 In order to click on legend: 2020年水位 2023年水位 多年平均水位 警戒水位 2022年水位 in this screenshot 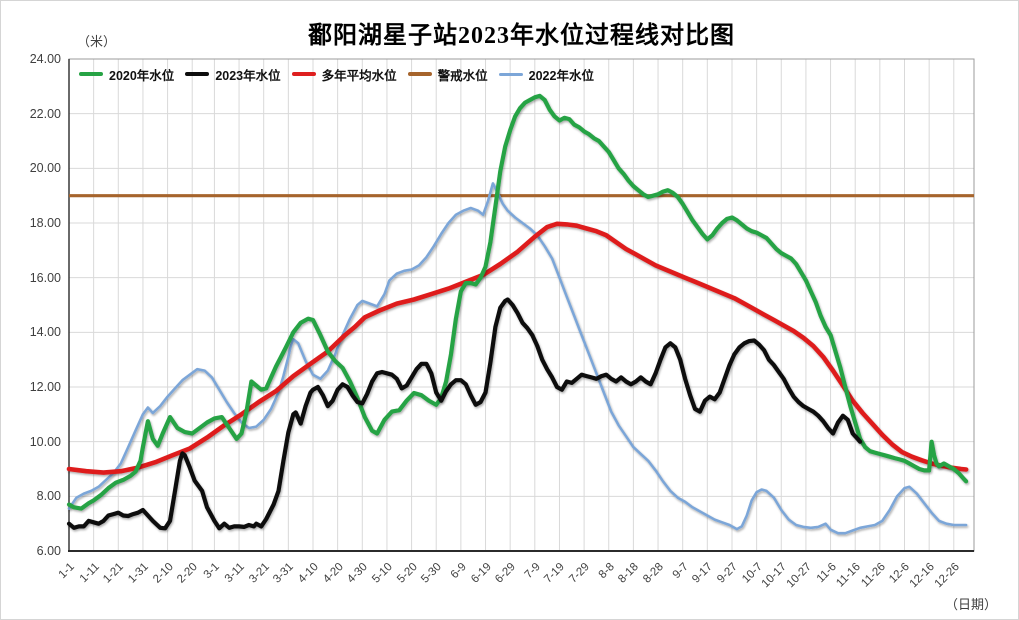, I will do `click(336, 74)`.